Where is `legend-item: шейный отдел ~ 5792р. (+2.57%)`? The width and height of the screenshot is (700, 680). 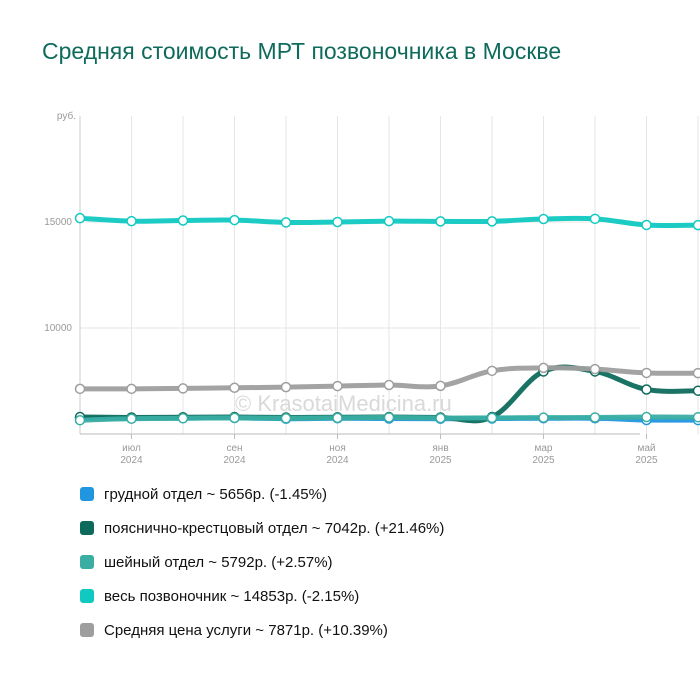 legend-item: шейный отдел ~ 5792р. (+2.57%) is located at coordinates (262, 562).